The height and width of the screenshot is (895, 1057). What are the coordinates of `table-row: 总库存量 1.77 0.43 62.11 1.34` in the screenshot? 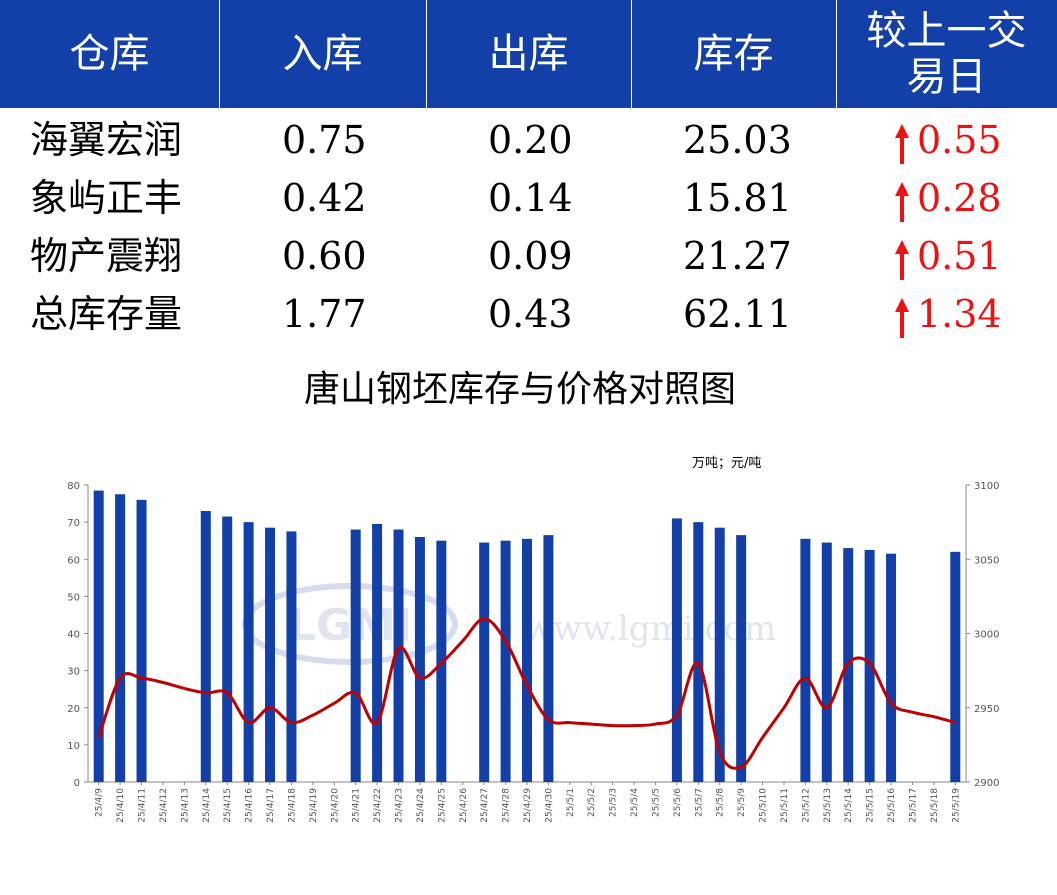 It's located at (528, 314).